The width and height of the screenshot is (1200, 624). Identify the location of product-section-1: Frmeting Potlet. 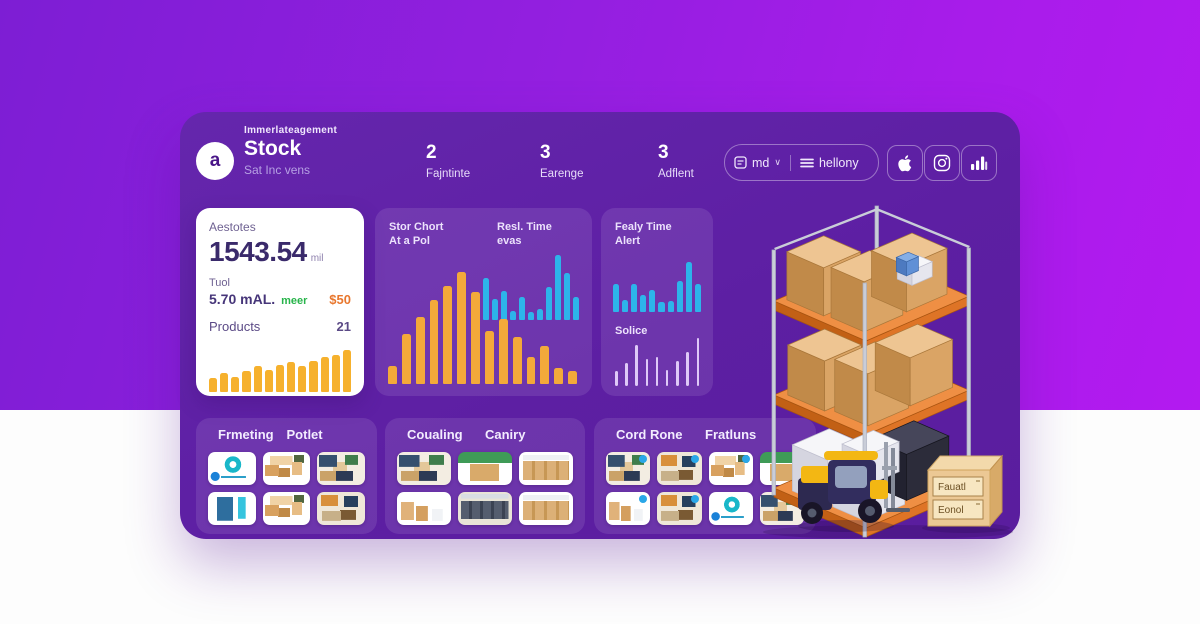
(286, 476).